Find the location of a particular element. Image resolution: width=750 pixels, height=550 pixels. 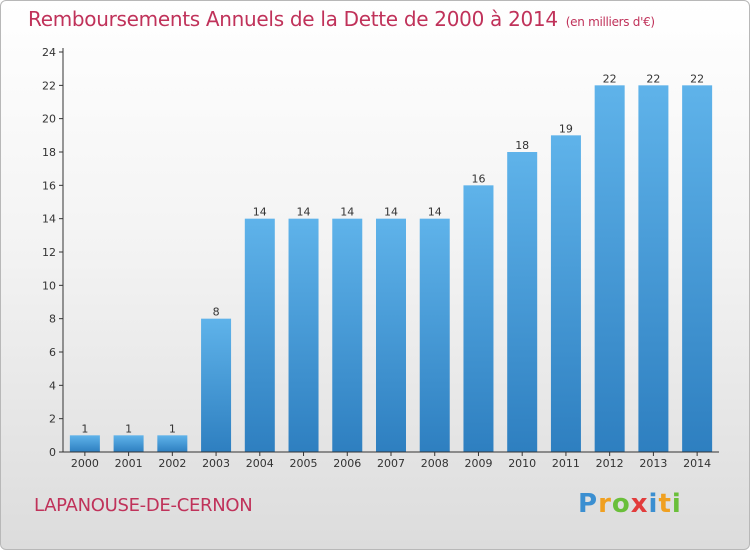

y-tick-label: 14 is located at coordinates (49, 219).